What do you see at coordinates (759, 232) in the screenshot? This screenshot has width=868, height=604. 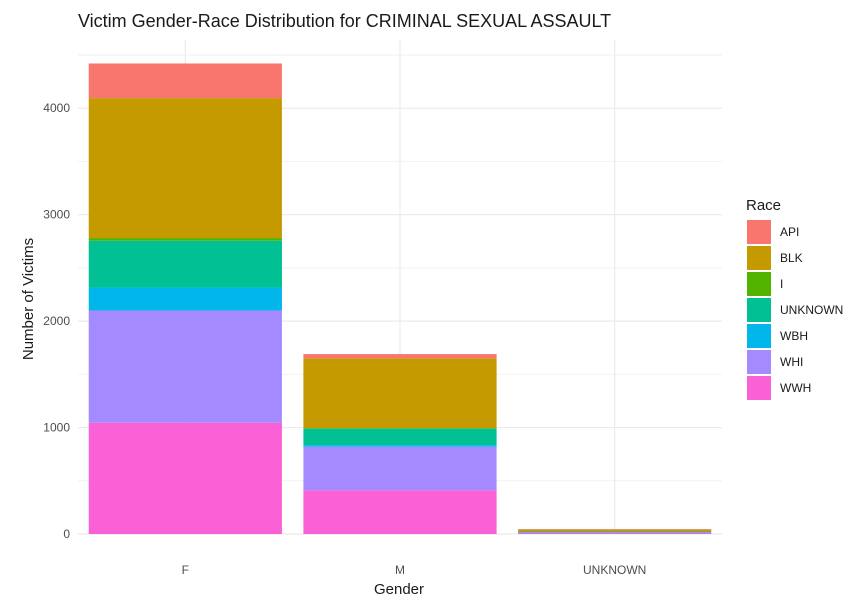 I see `legend-swatch-API` at bounding box center [759, 232].